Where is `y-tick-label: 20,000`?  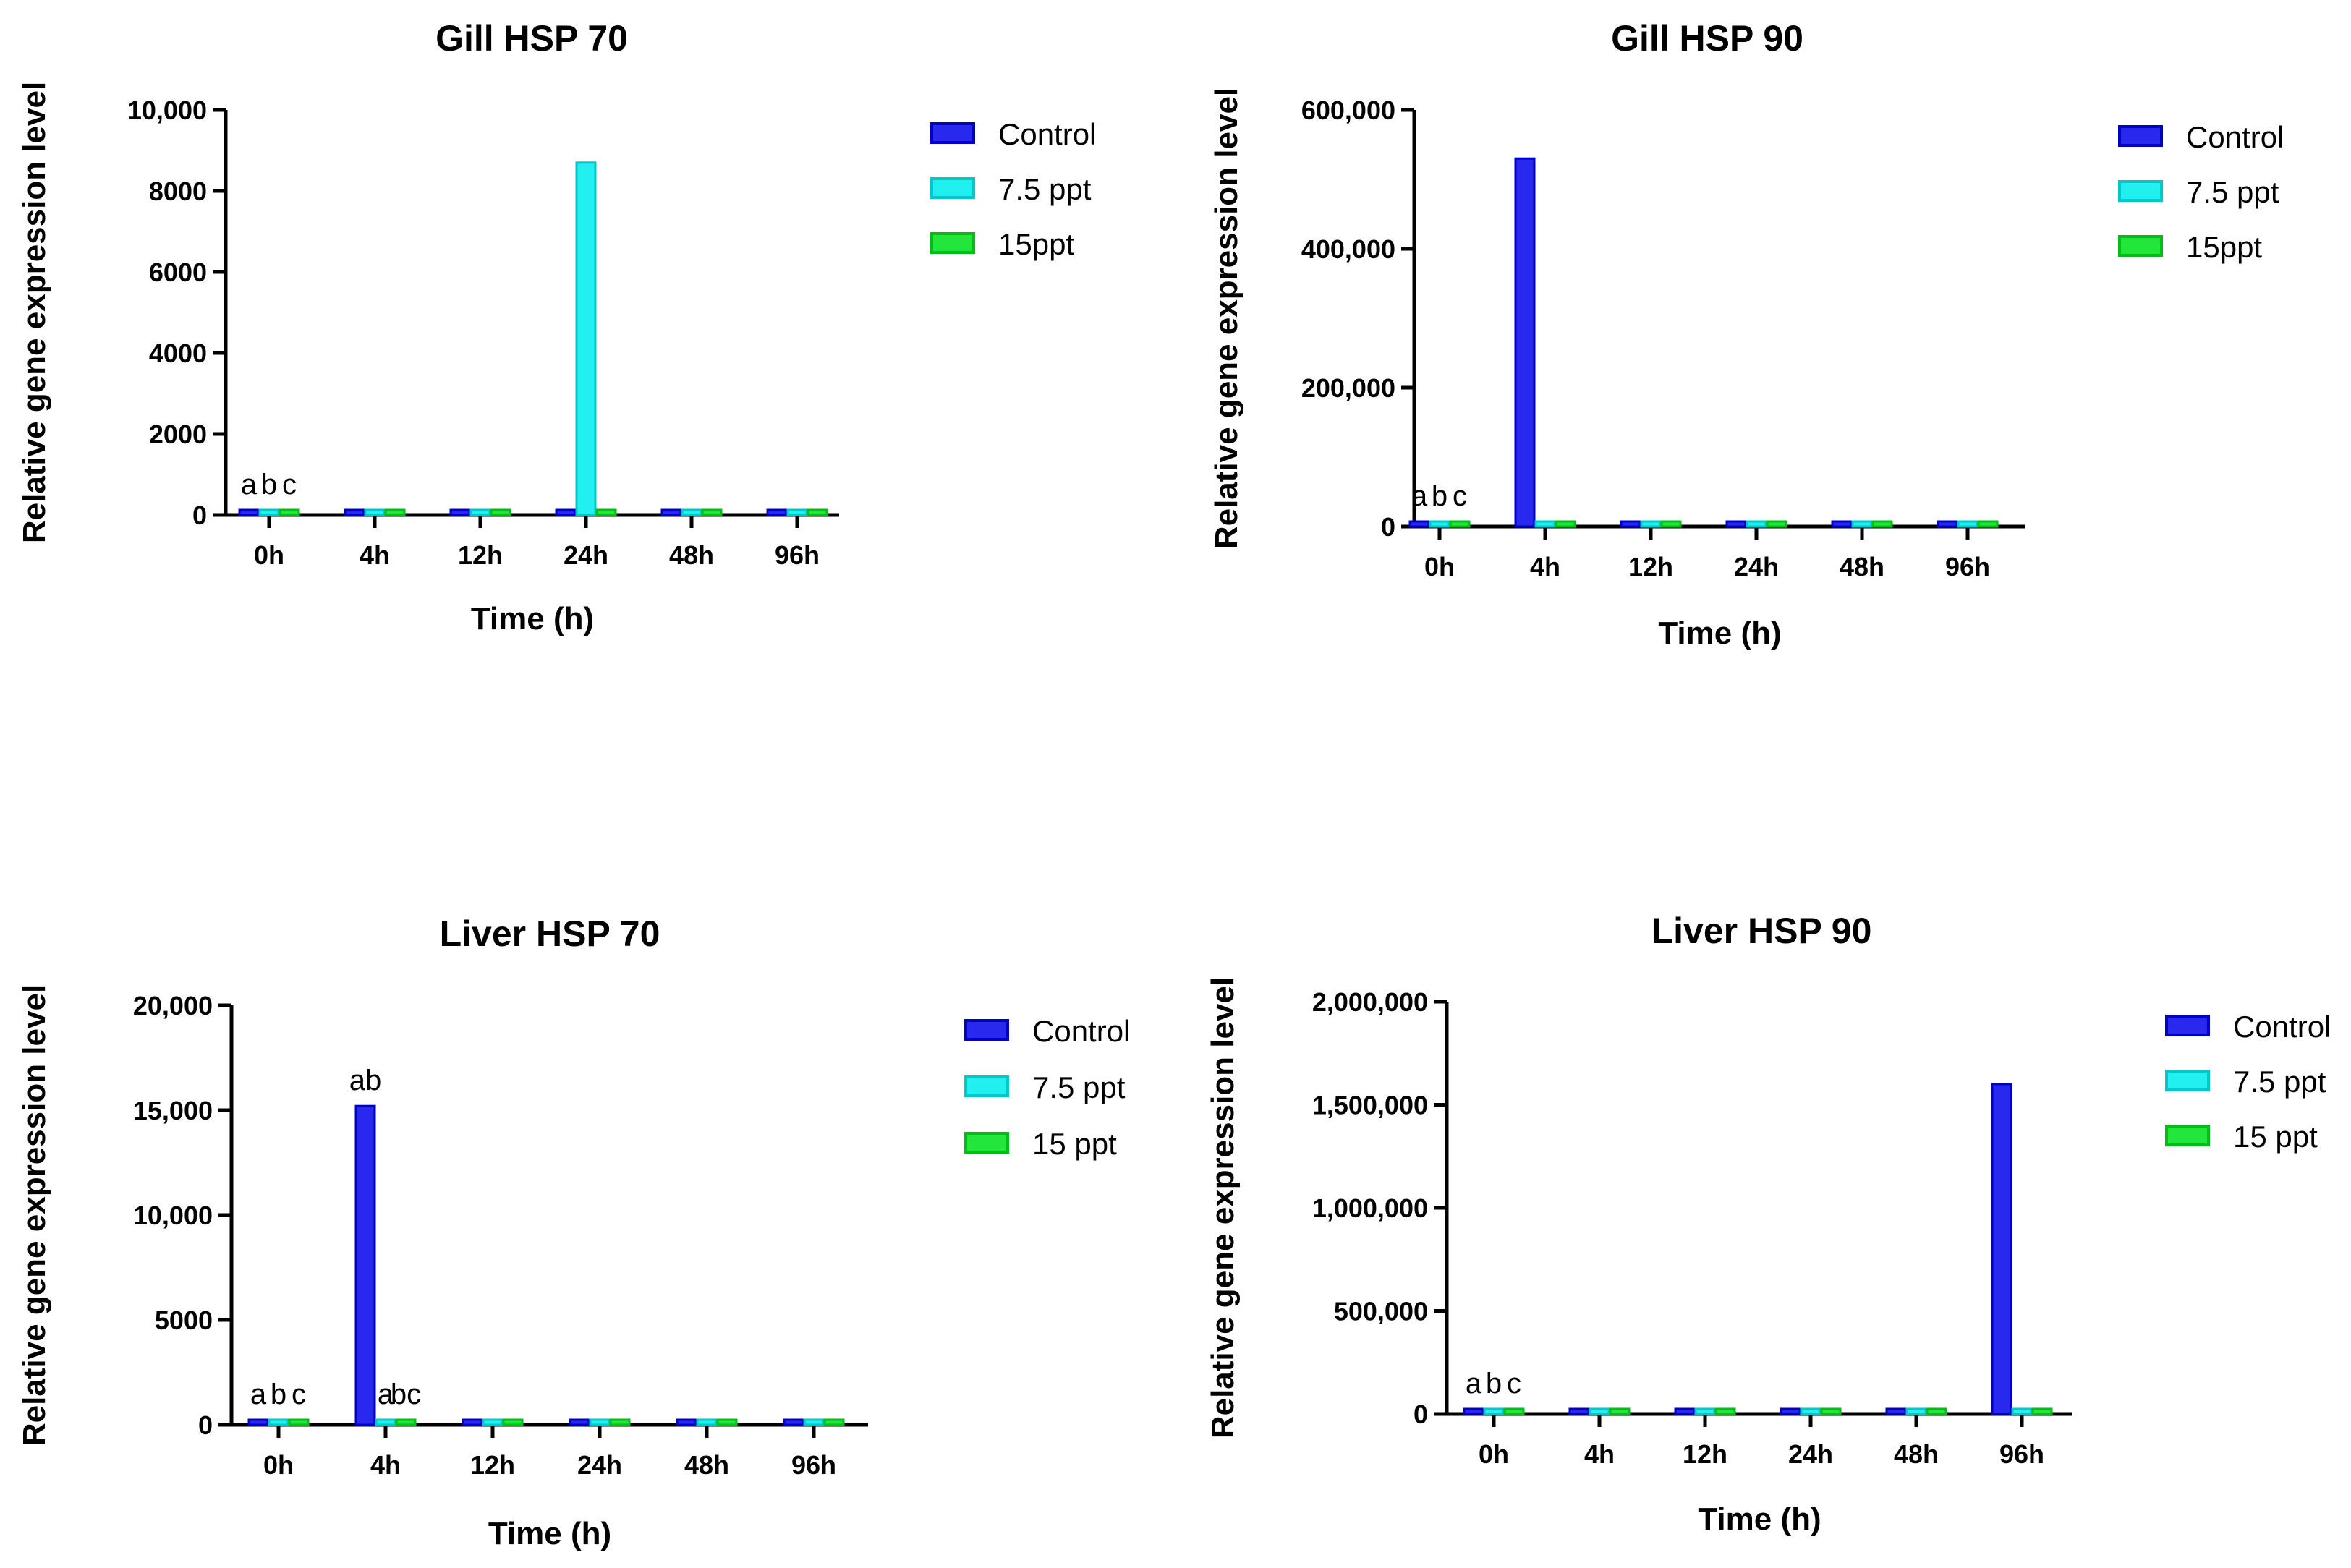
y-tick-label: 20,000 is located at coordinates (173, 1006).